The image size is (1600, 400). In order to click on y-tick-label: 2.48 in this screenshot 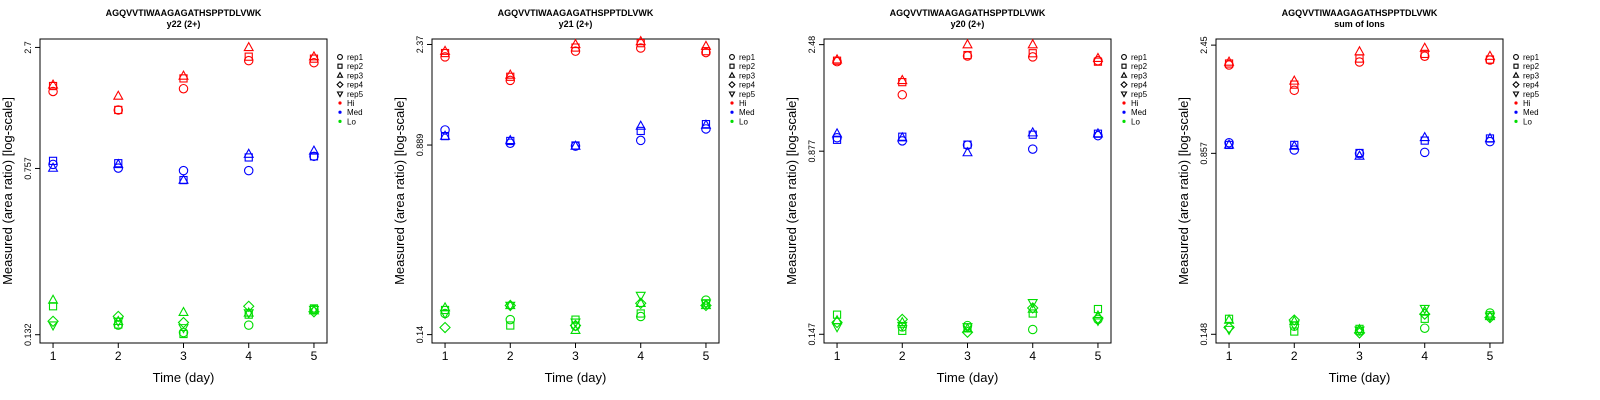, I will do `click(812, 45)`.